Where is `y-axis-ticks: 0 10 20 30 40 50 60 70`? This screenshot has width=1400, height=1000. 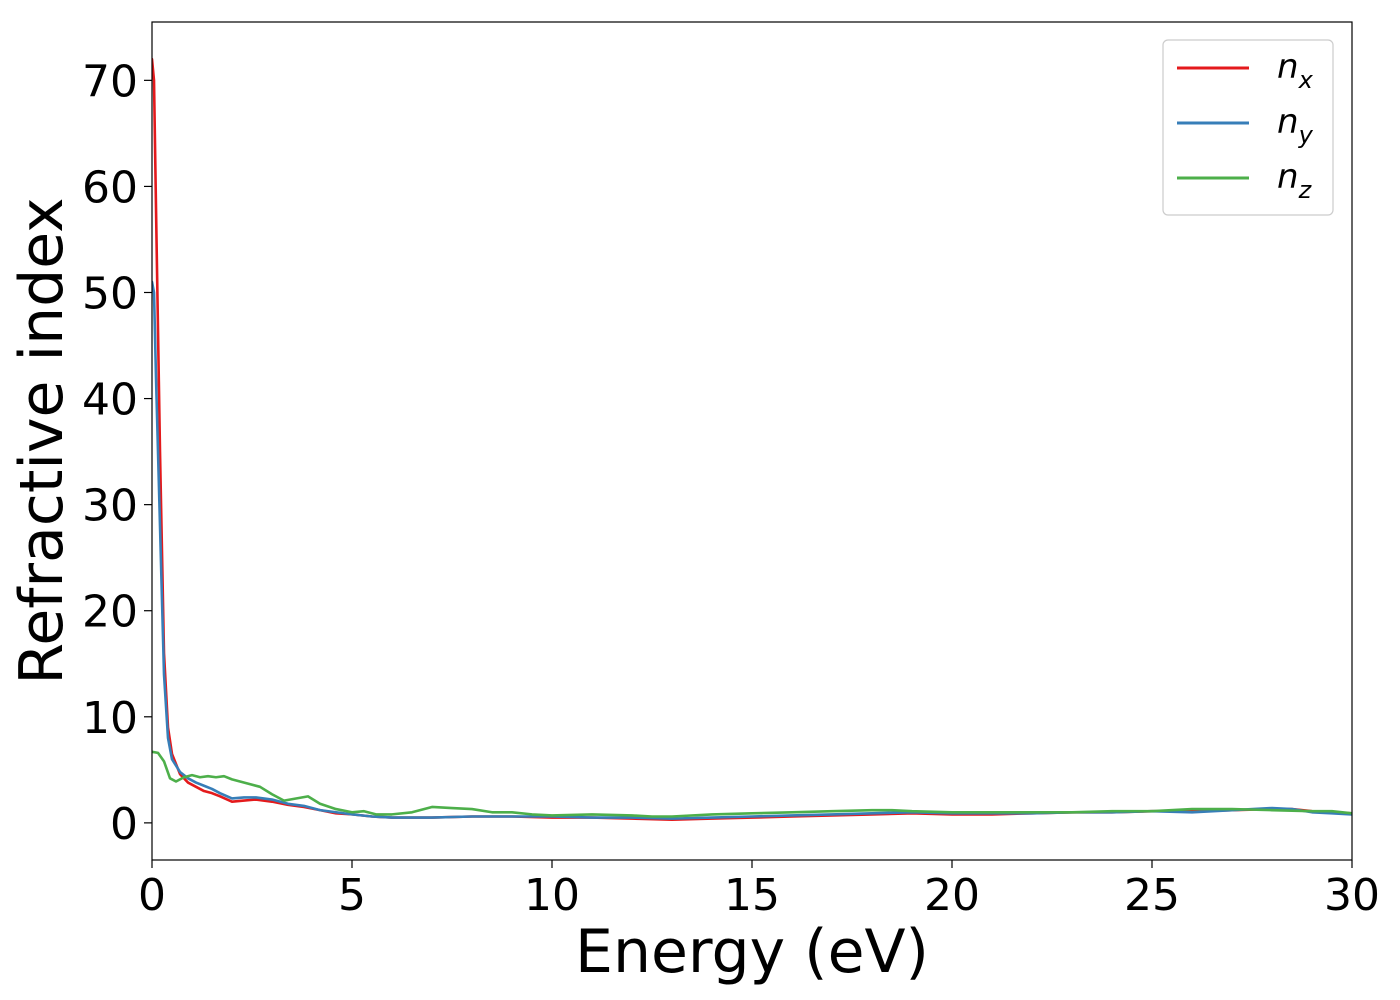
y-axis-ticks: 0 10 20 30 40 50 60 70 is located at coordinates (117, 453).